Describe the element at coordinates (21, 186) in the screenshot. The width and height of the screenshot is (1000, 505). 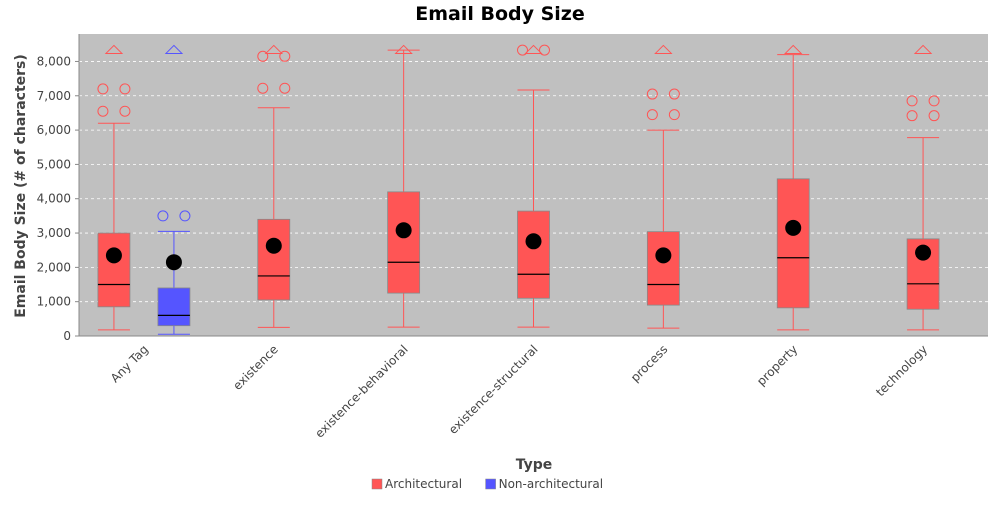
I see `y-axis-label: Email Body Size (# of characters)` at that location.